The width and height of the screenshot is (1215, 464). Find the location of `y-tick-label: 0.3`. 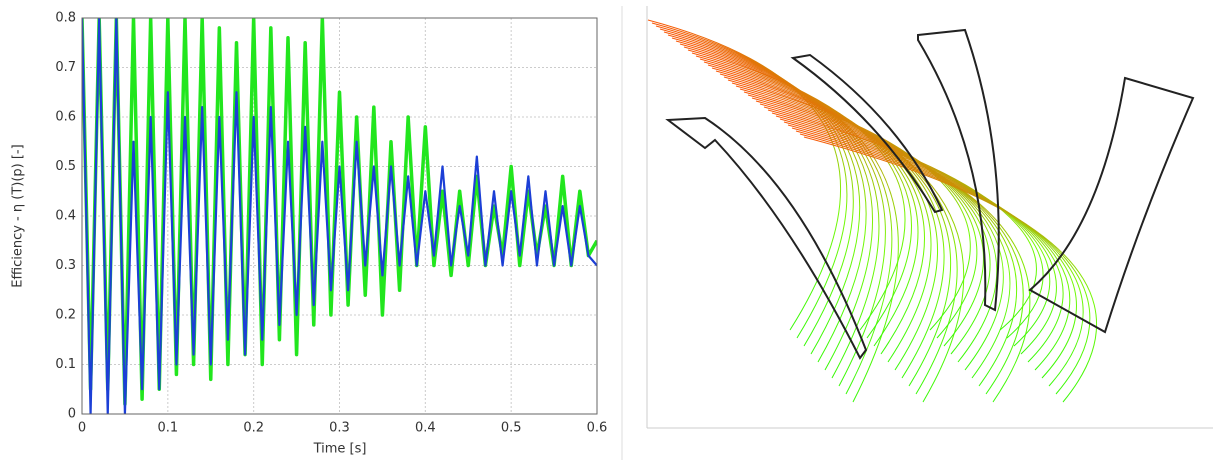

y-tick-label: 0.3 is located at coordinates (65, 265).